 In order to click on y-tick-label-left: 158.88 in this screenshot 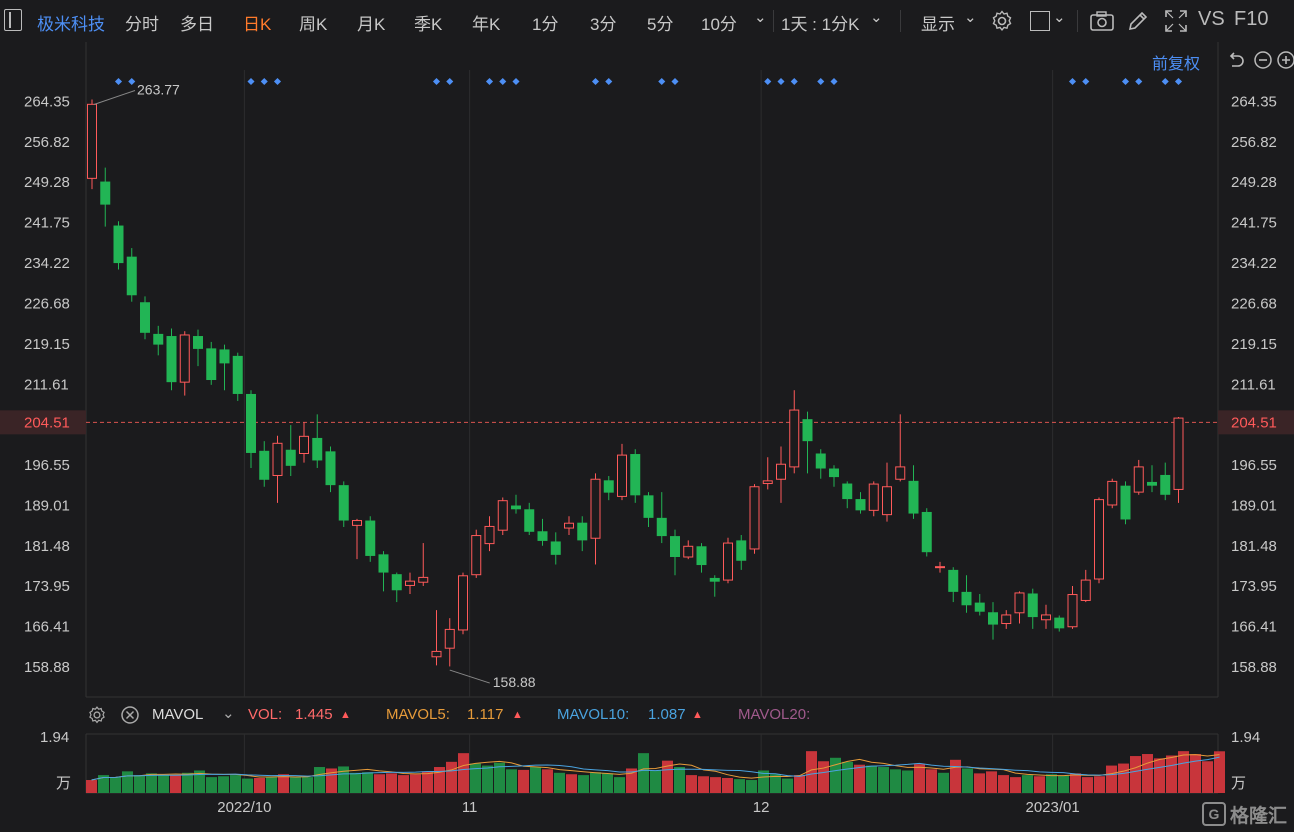, I will do `click(47, 667)`.